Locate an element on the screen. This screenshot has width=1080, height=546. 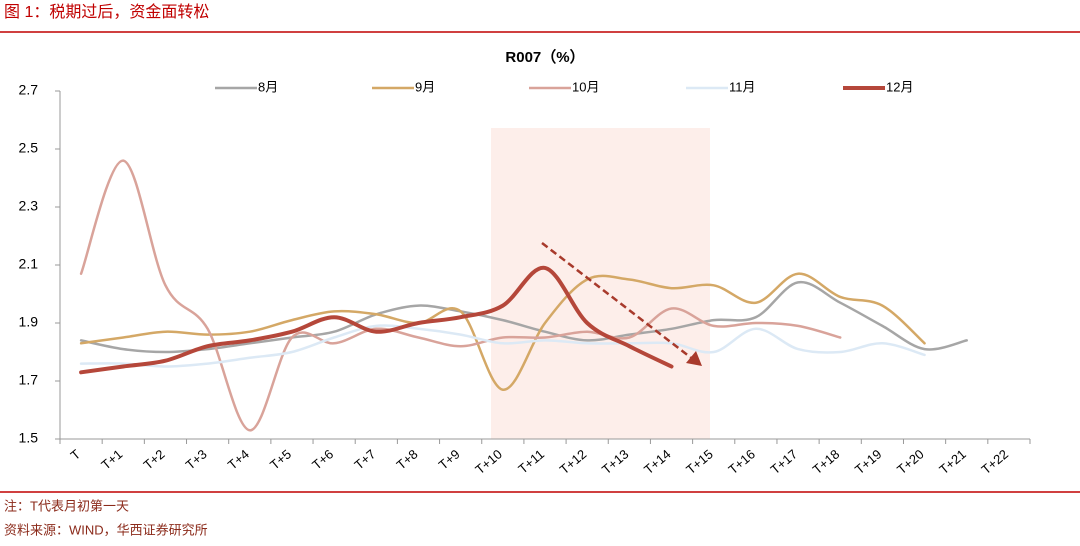
x-tick-label: T+8 is located at coordinates (407, 459).